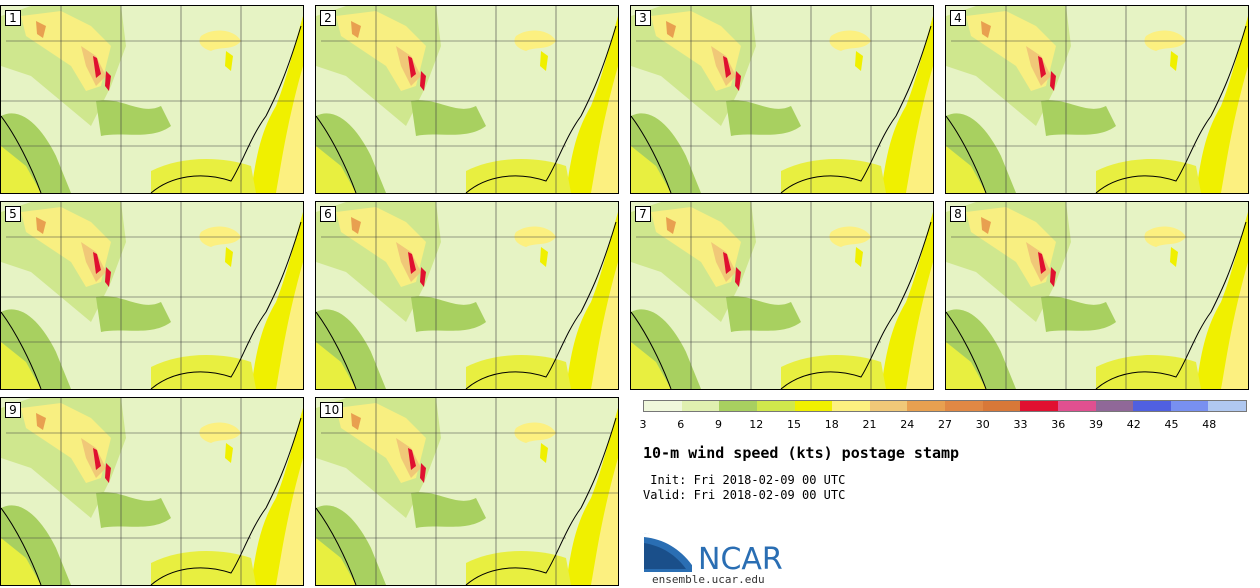 The height and width of the screenshot is (588, 1260). I want to click on colorbar-tick-label: 15, so click(794, 424).